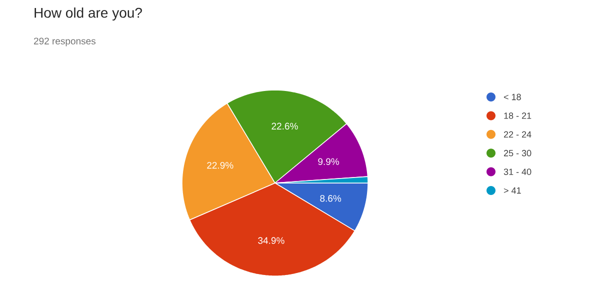 The image size is (598, 290). Describe the element at coordinates (518, 171) in the screenshot. I see `legend-label: 31 - 40` at that location.